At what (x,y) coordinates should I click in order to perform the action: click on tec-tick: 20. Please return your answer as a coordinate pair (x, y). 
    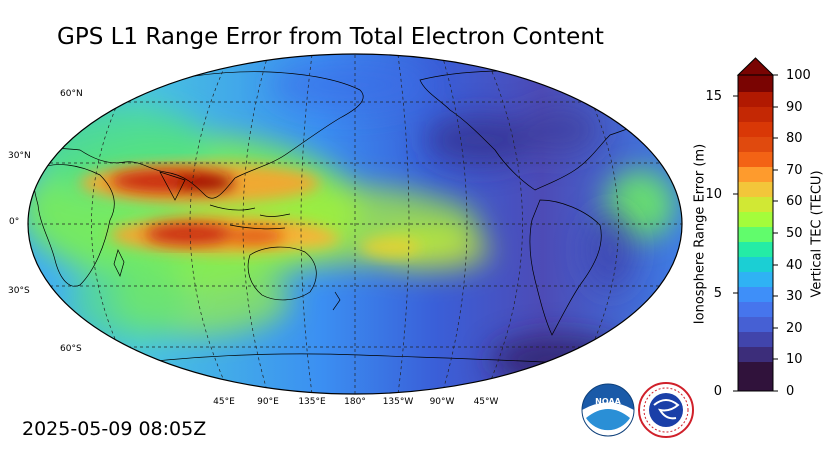
    Looking at the image, I should click on (794, 328).